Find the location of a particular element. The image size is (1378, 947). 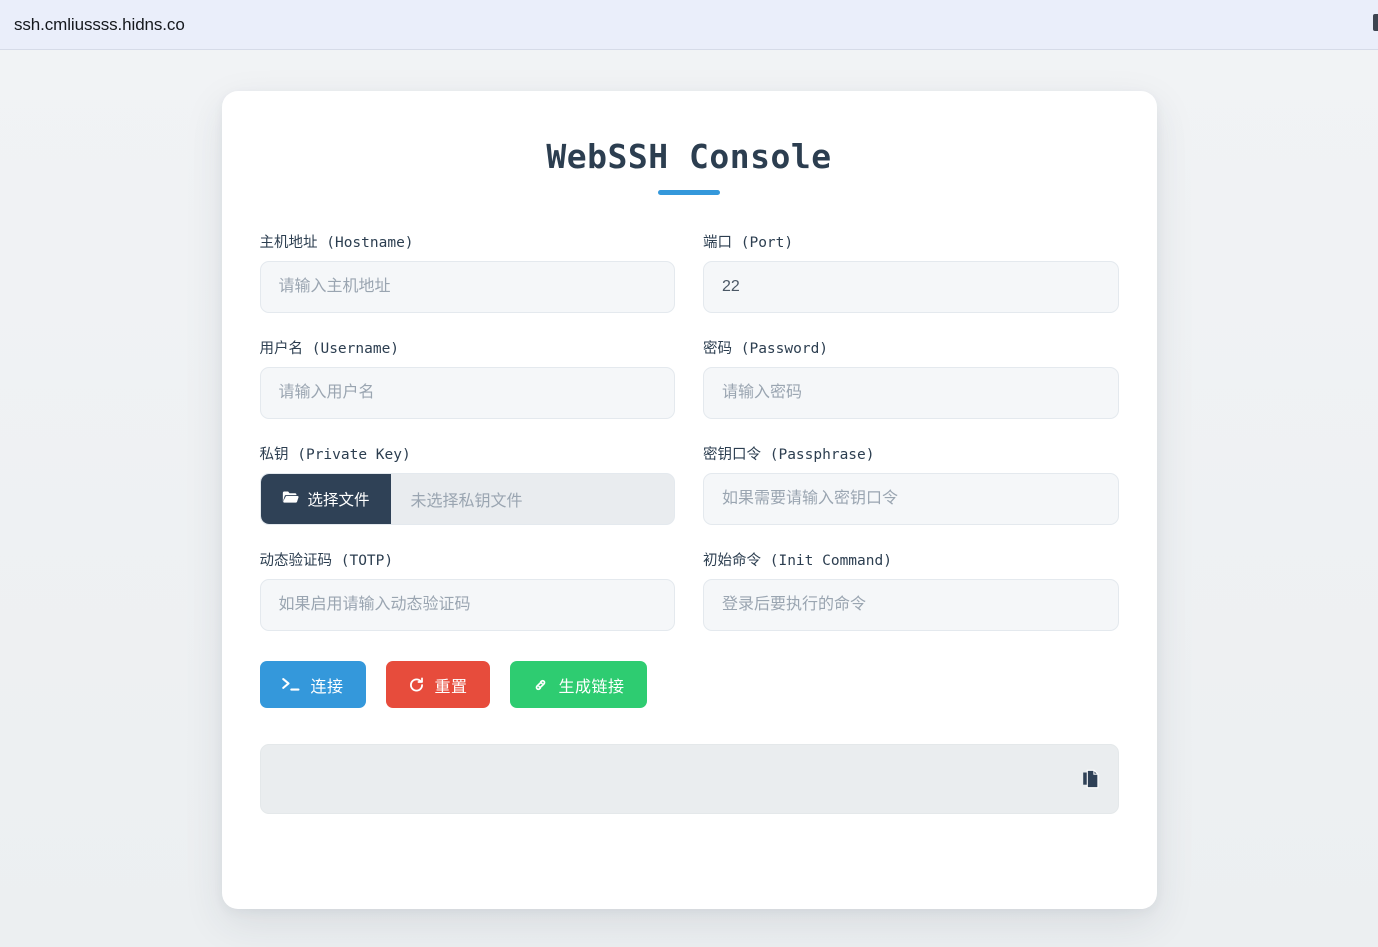

password-input is located at coordinates (911, 393).